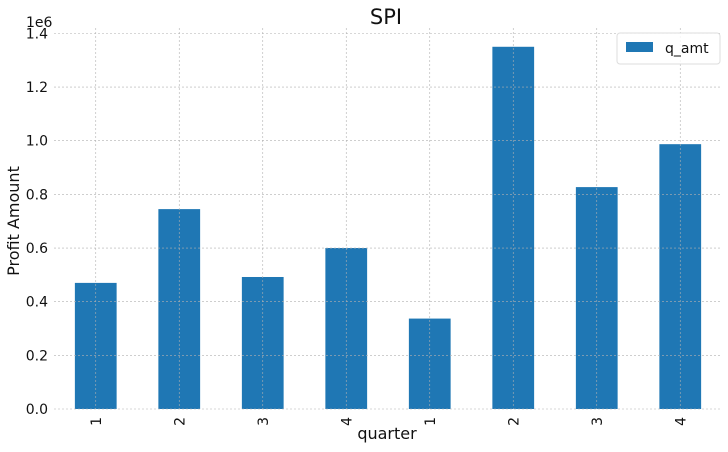 This screenshot has height=452, width=728. Describe the element at coordinates (37, 356) in the screenshot. I see `y-tick-label: 0.2` at that location.